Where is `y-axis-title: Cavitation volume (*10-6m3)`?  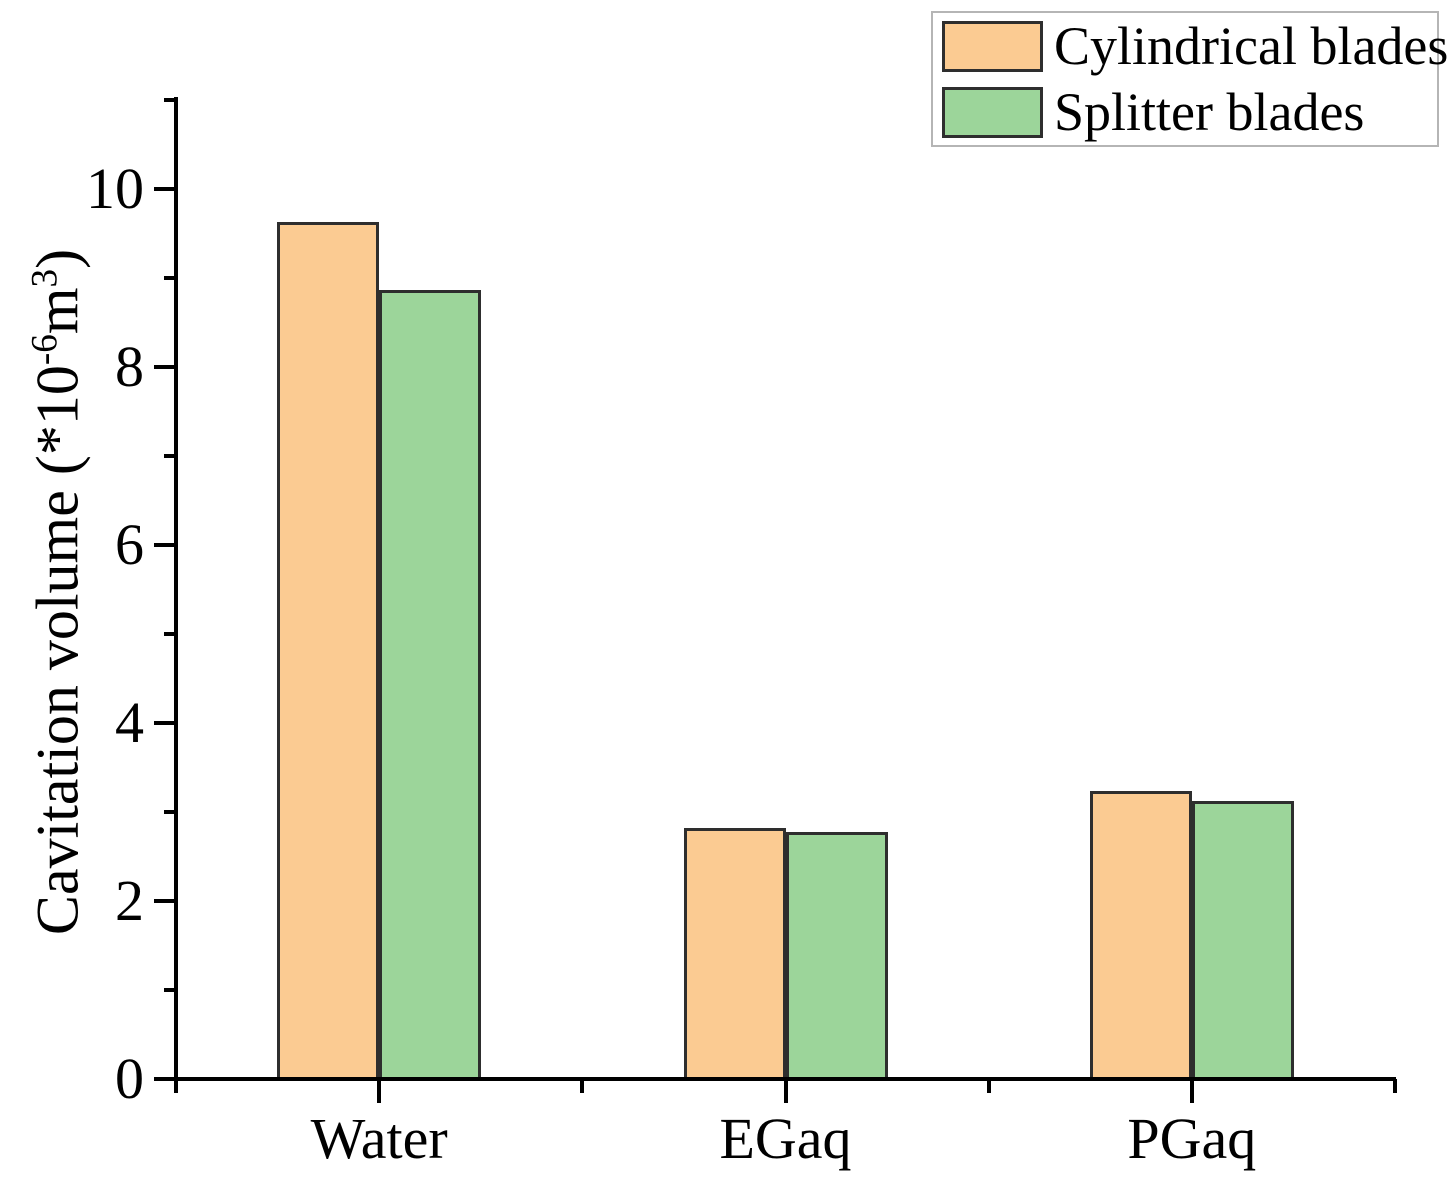
y-axis-title: Cavitation volume (*10-6m3) is located at coordinates (58, 592).